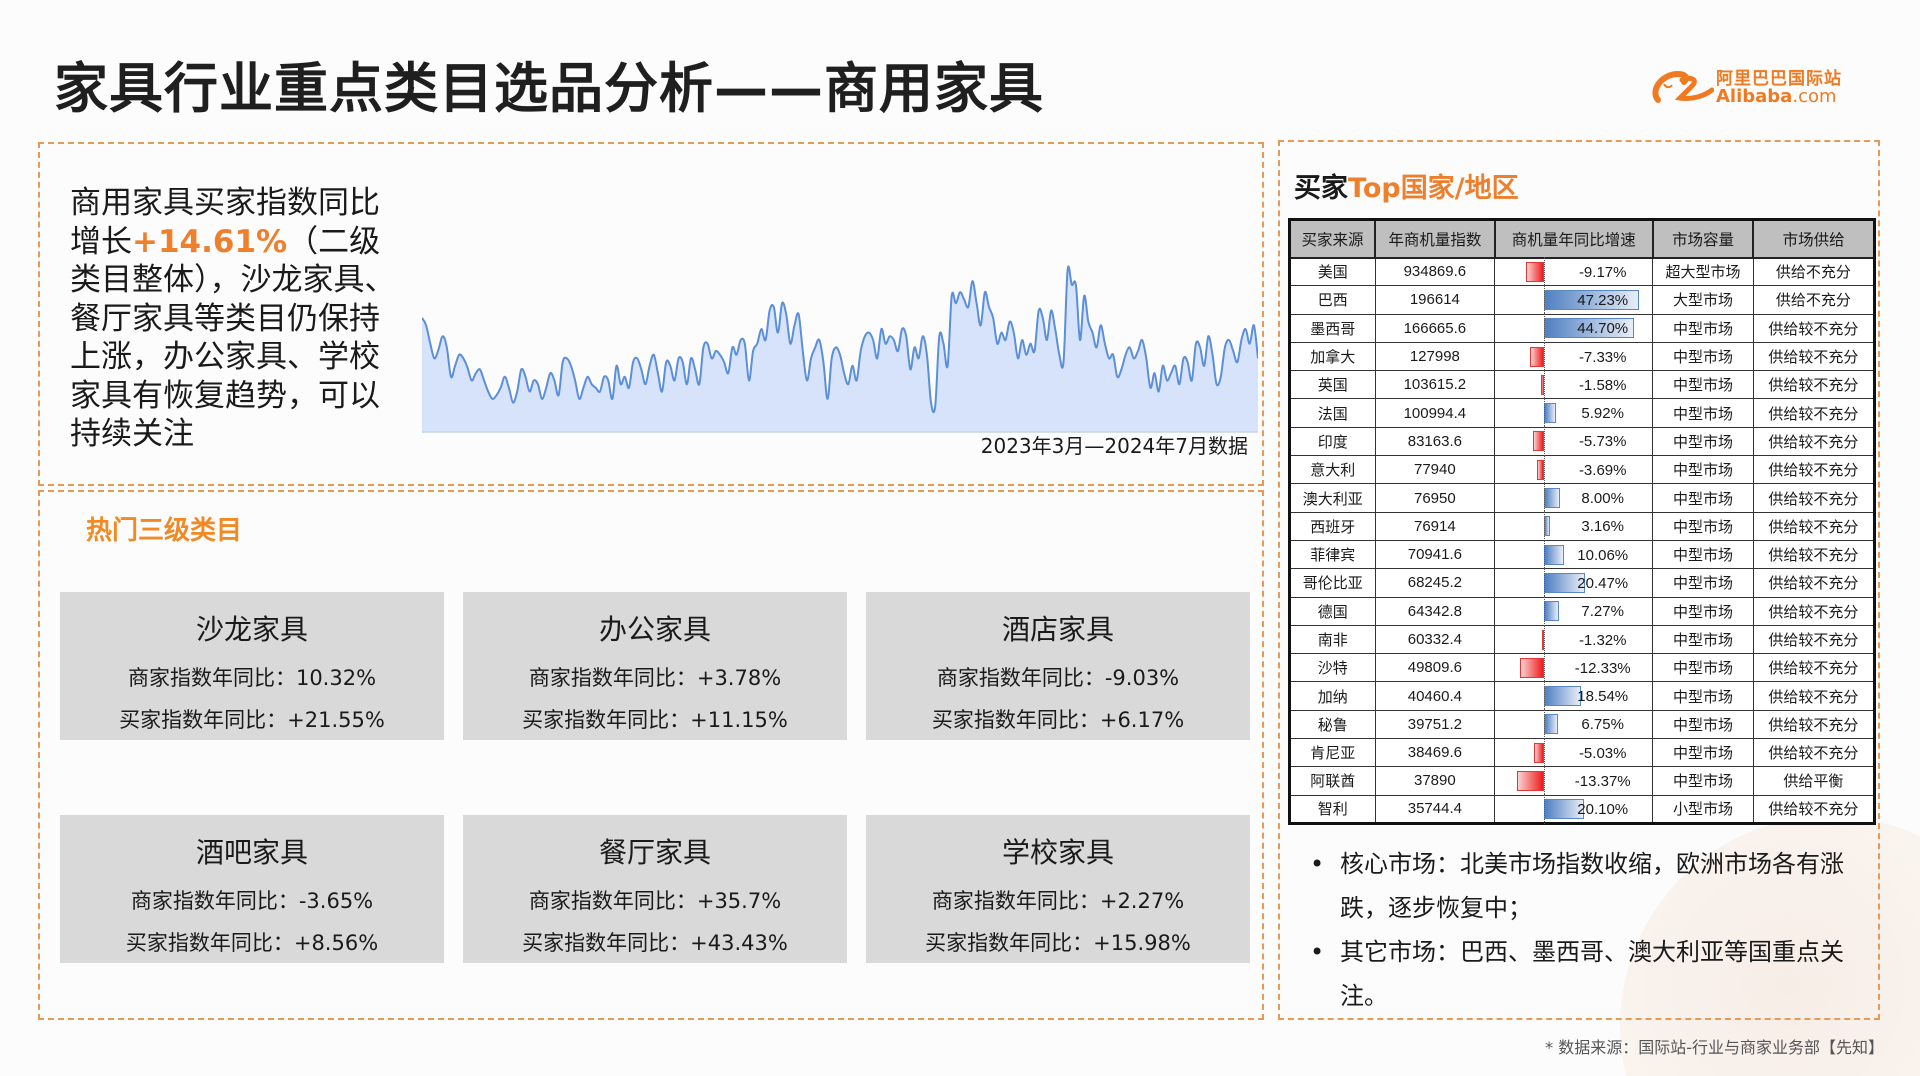  What do you see at coordinates (1332, 470) in the screenshot?
I see `country-cell: 意大利` at bounding box center [1332, 470].